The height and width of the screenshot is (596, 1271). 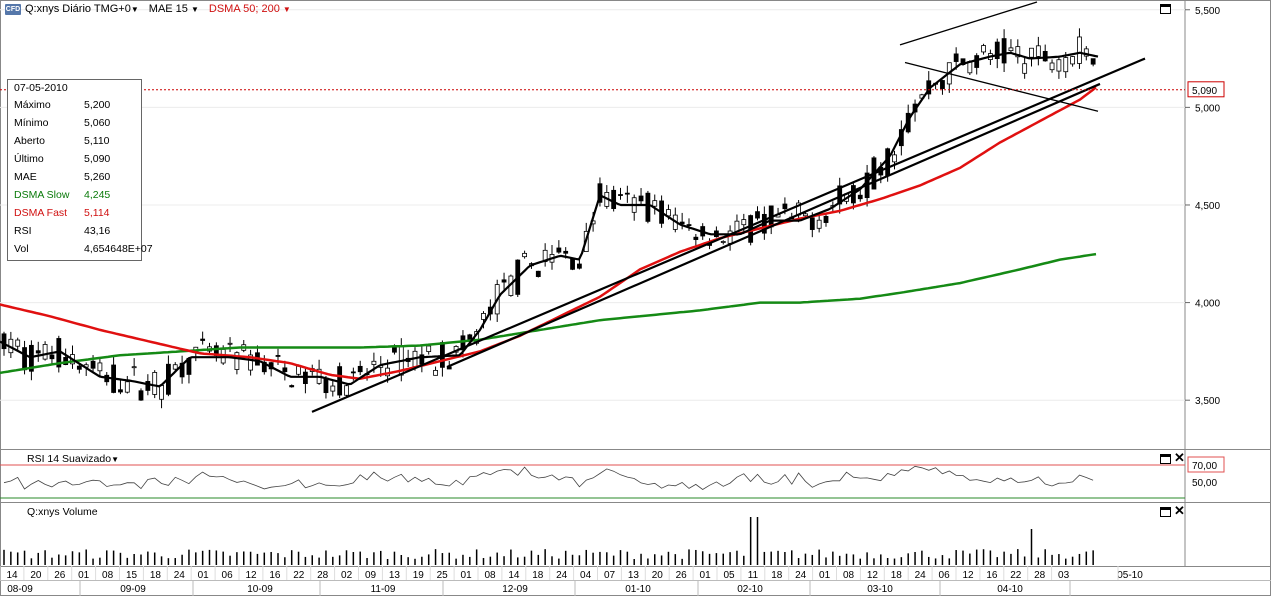 I want to click on rsi-tick-label: 70,00, so click(x=1204, y=466).